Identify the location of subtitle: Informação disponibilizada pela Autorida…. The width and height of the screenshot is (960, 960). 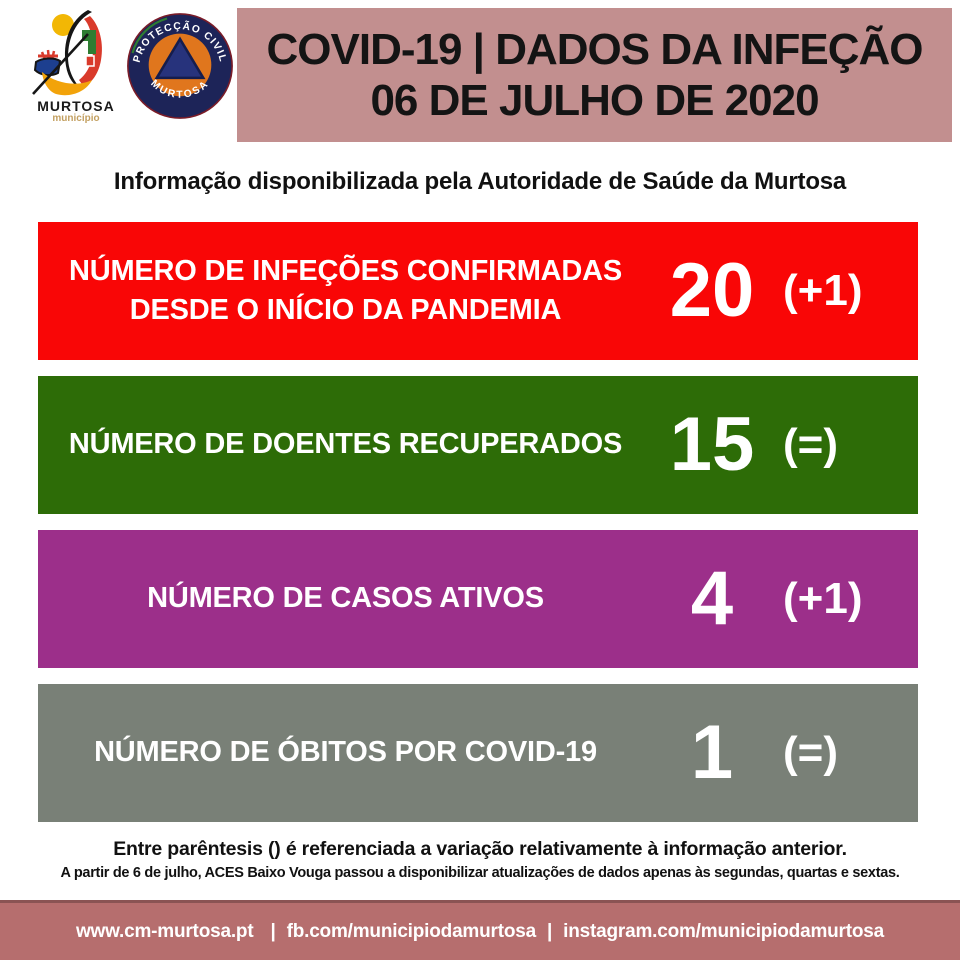
(480, 181).